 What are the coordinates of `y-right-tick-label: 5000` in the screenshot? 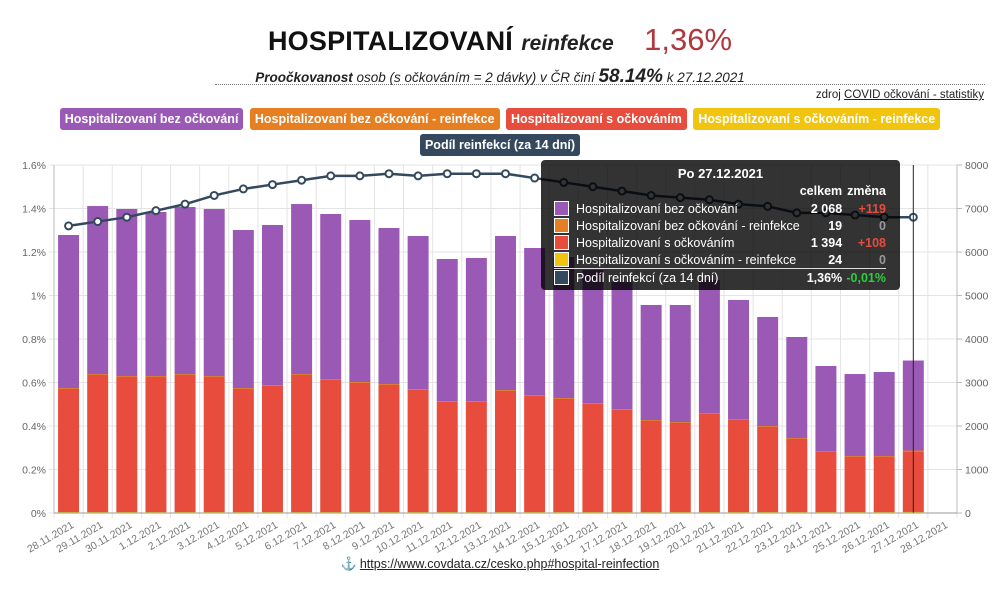 It's located at (977, 297).